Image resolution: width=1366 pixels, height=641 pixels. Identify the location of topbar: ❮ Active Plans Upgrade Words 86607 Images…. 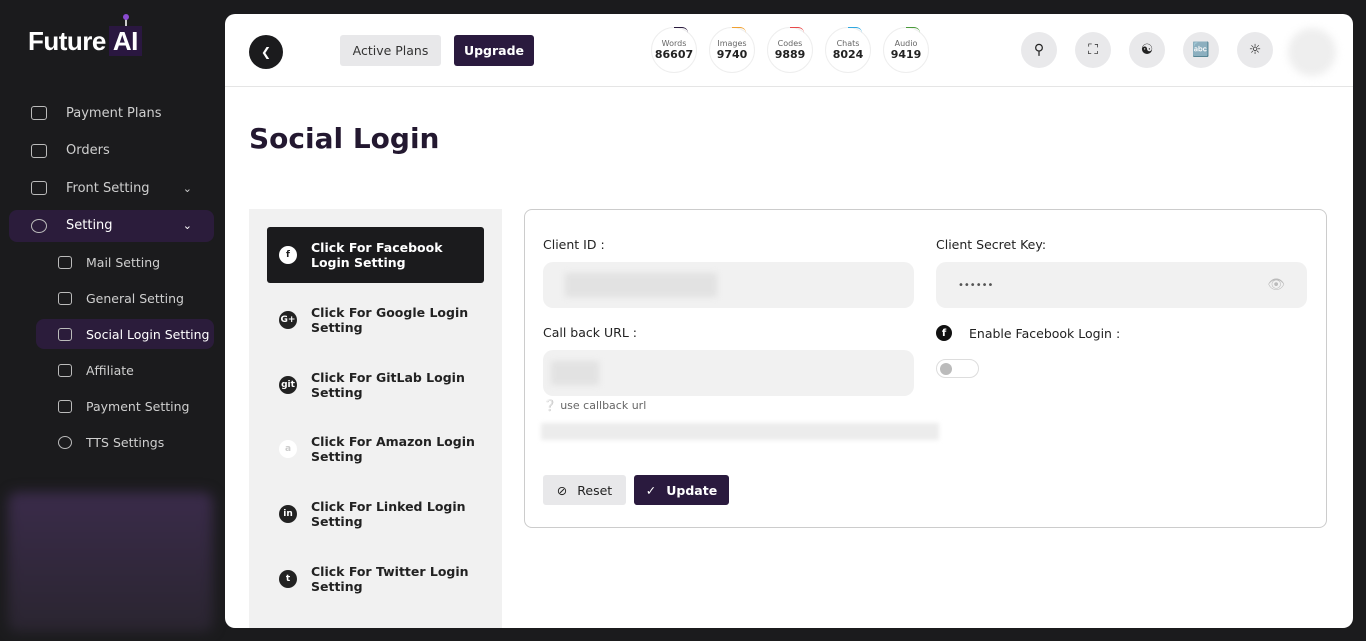
(789, 50).